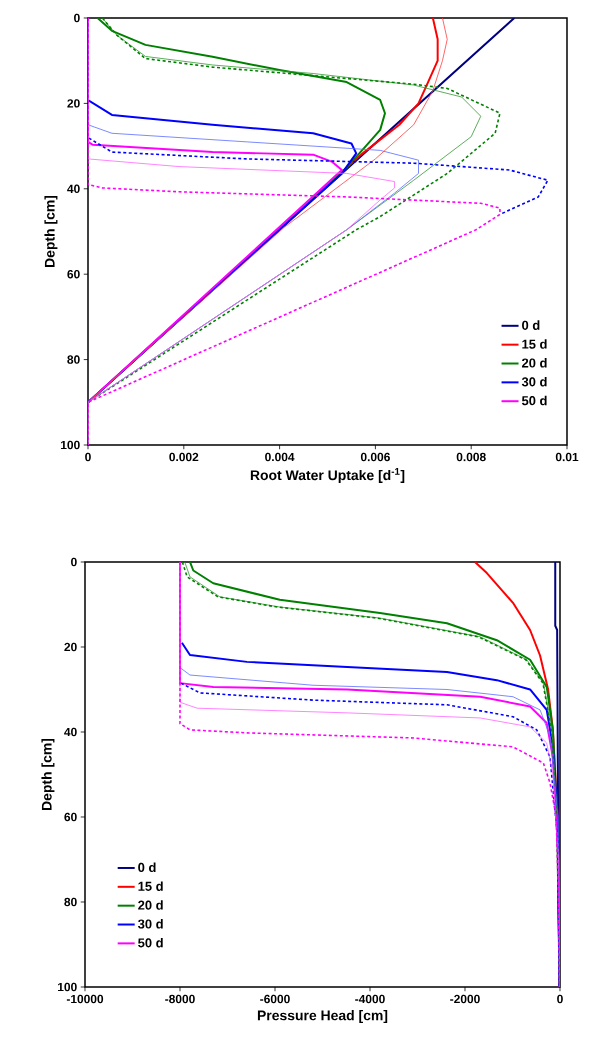  What do you see at coordinates (184, 457) in the screenshot?
I see `x-tick-label: 0.002` at bounding box center [184, 457].